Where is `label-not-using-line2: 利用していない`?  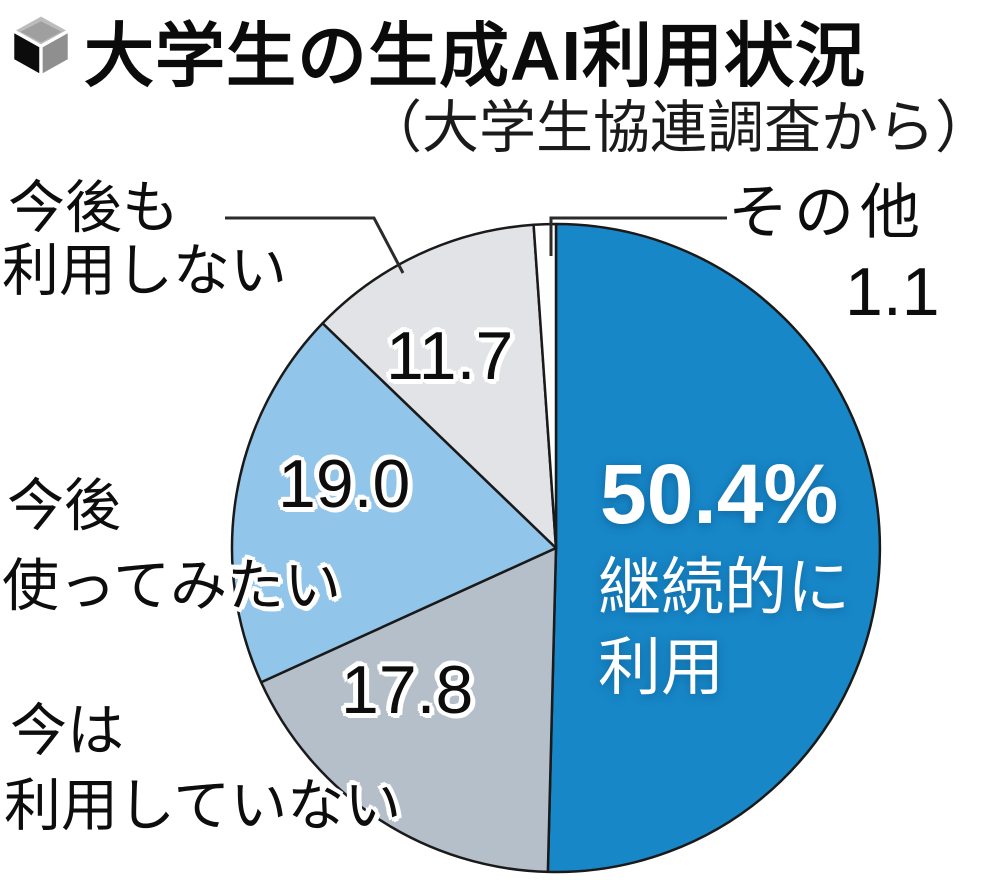 label-not-using-line2: 利用していない is located at coordinates (203, 806).